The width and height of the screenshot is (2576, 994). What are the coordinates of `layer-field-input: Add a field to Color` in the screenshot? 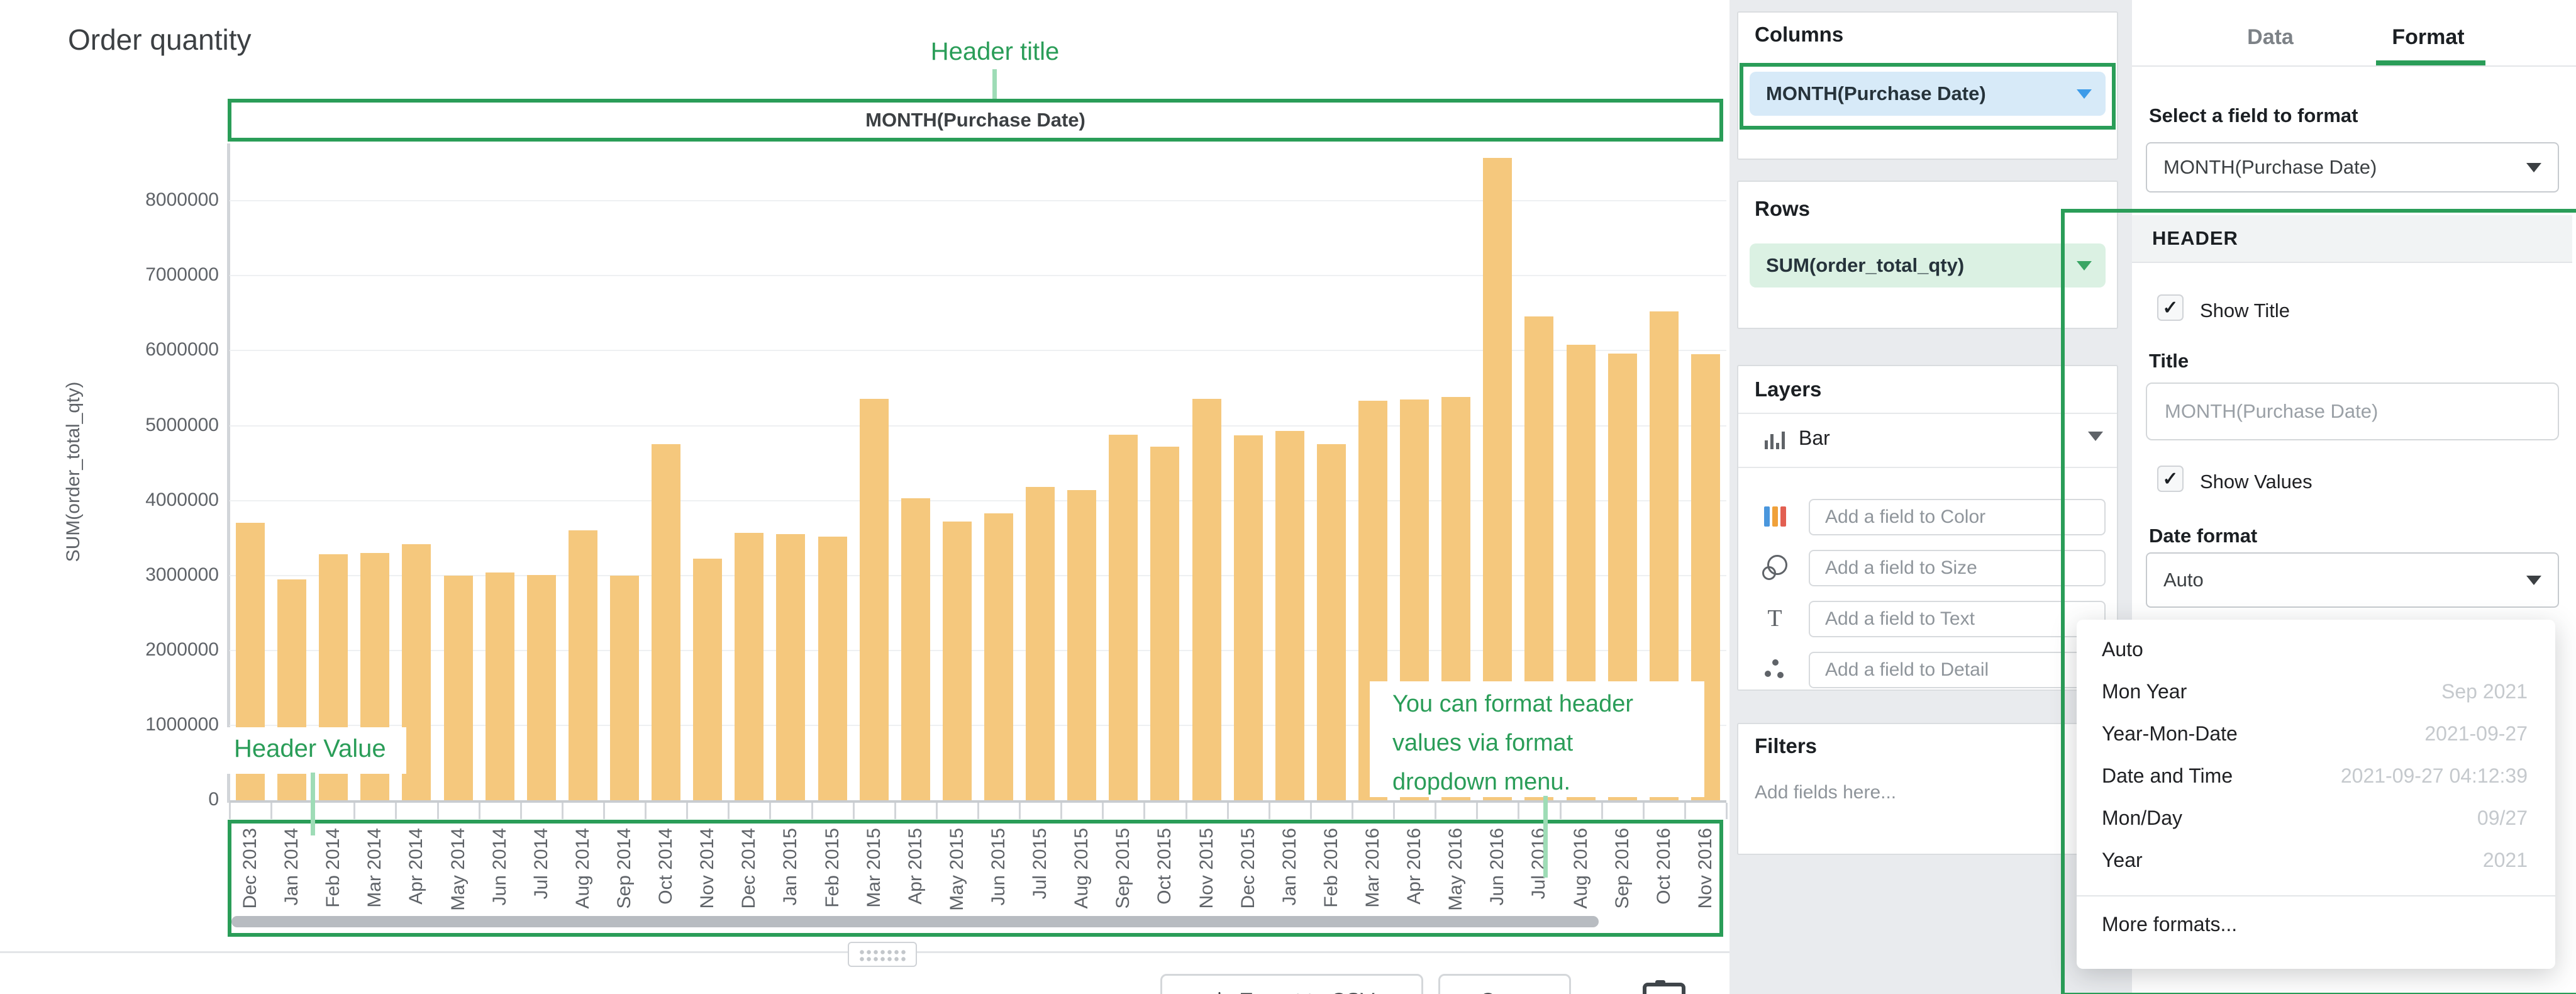 It's located at (1957, 517).